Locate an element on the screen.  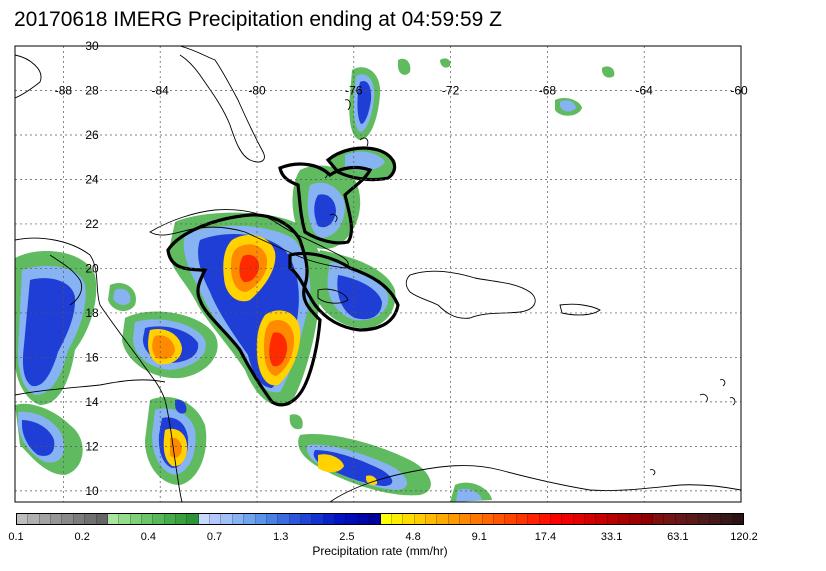
longitude-label: -72 is located at coordinates (451, 90).